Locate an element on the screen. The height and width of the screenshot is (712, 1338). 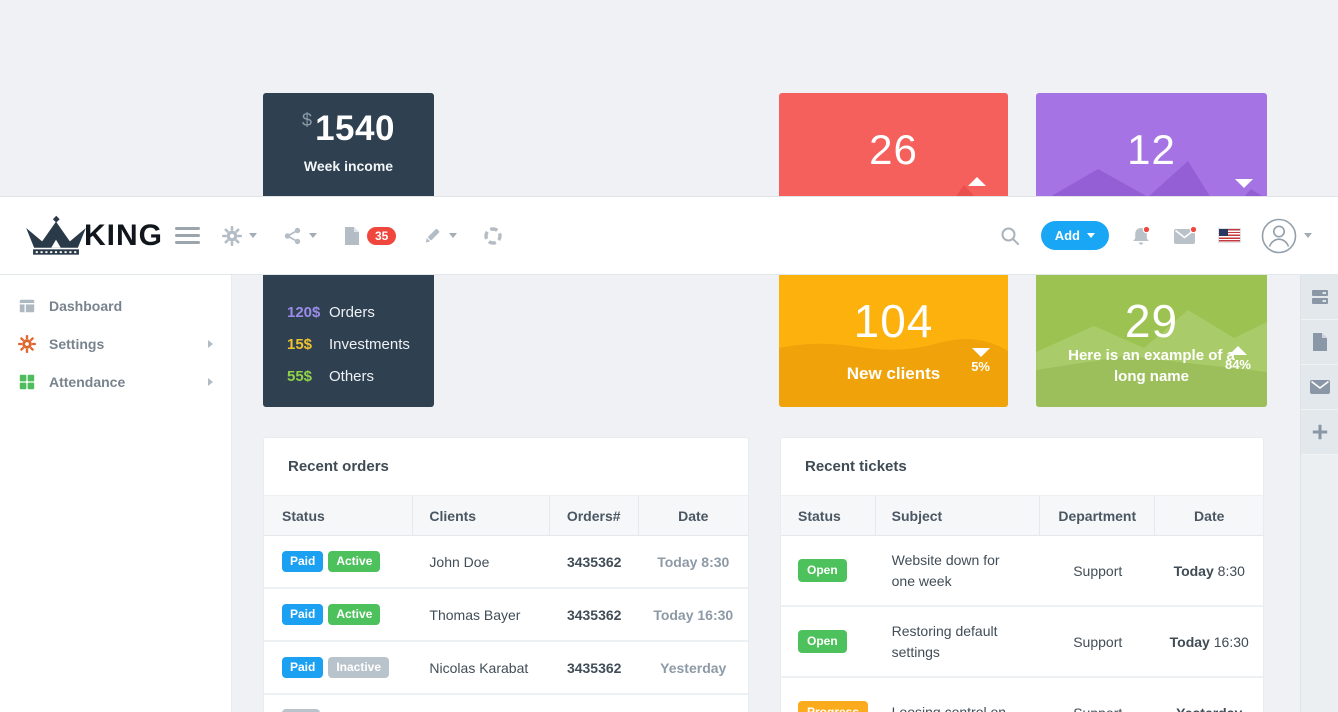
tile-value: 104 is located at coordinates (893, 321).